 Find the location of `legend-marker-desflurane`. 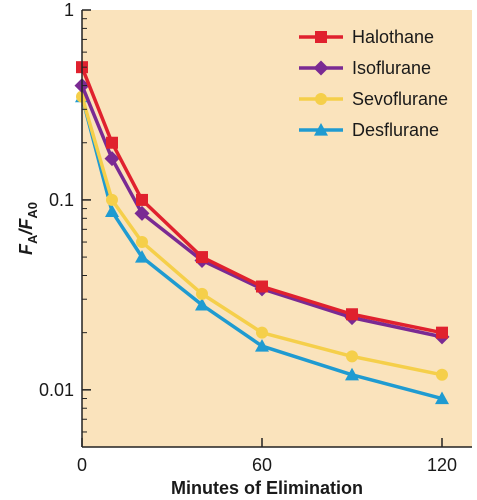

legend-marker-desflurane is located at coordinates (321, 129).